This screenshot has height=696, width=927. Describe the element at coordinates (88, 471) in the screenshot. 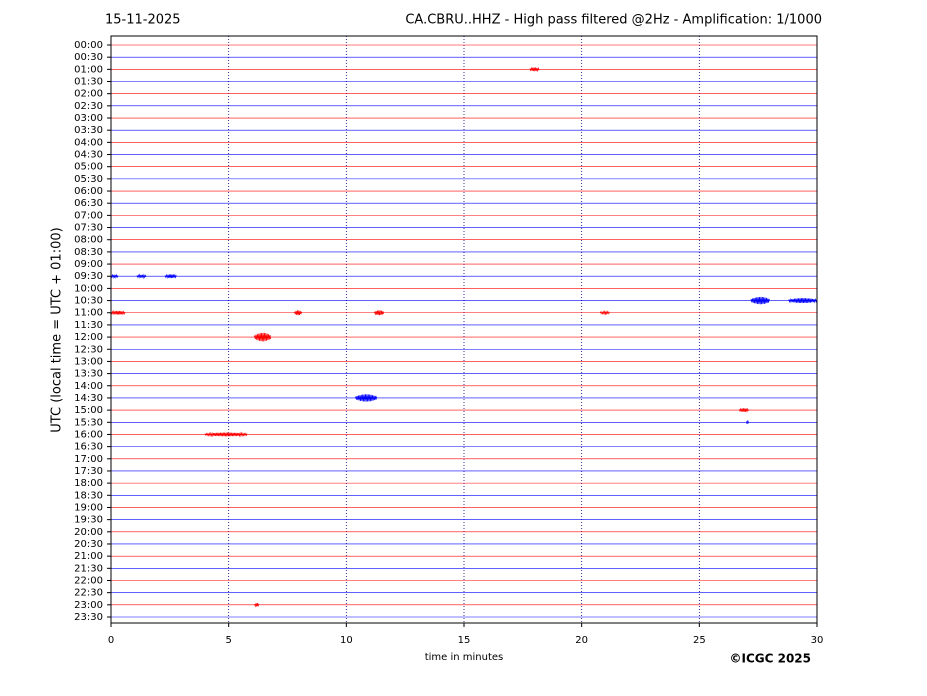

I see `y-tick-label: 17:30` at that location.